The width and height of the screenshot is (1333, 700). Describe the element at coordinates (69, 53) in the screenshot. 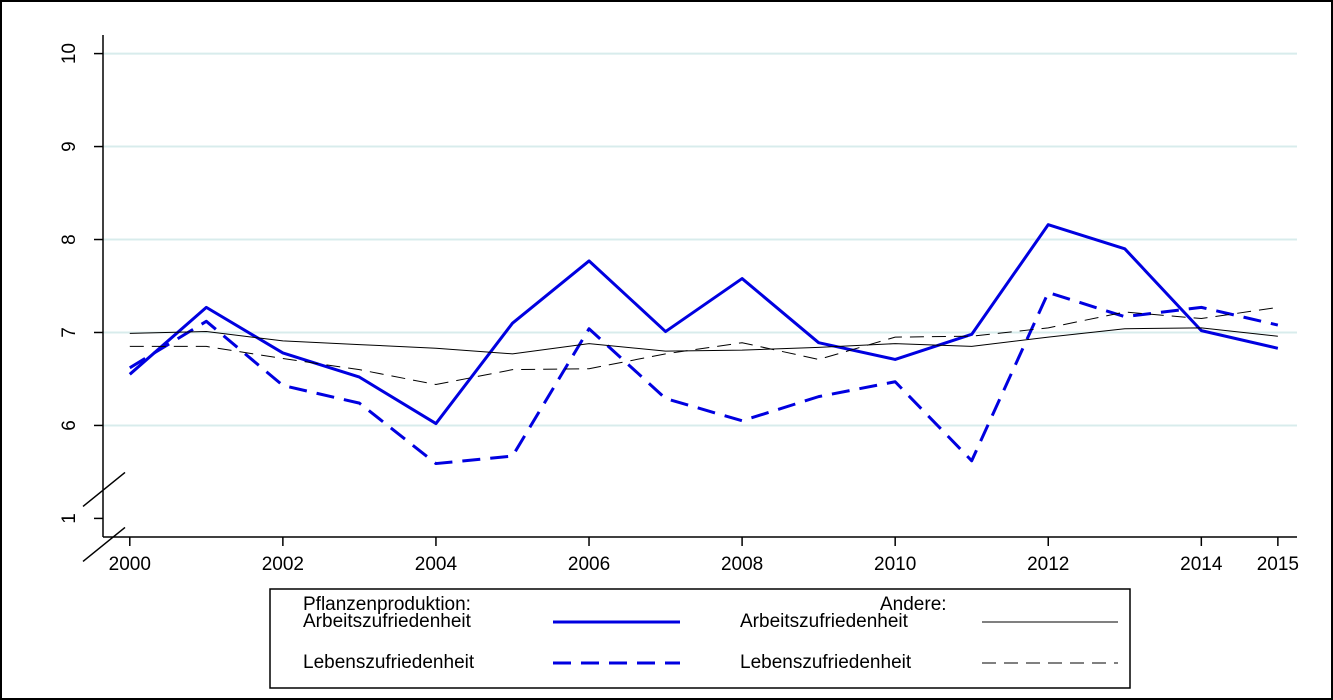

I see `y-tick-label: 10` at that location.